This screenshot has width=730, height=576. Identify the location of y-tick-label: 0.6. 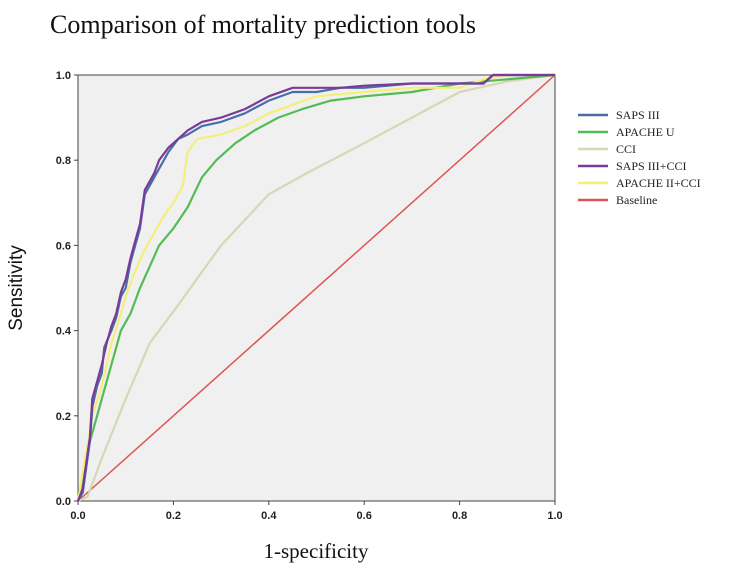
(63, 246).